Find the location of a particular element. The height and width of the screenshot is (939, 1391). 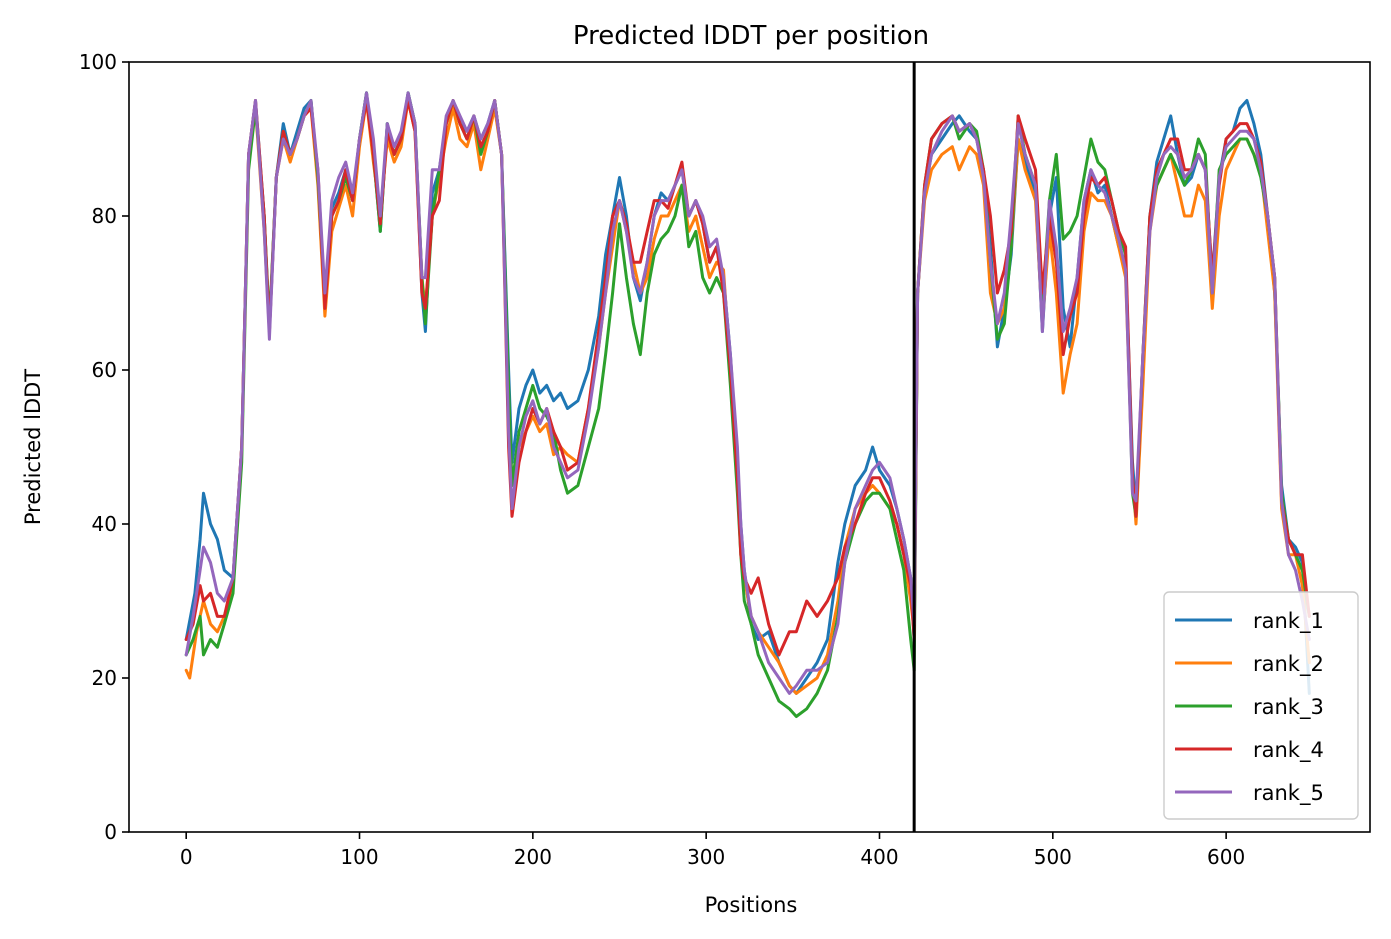

x-tick-label: 600 is located at coordinates (1226, 857).